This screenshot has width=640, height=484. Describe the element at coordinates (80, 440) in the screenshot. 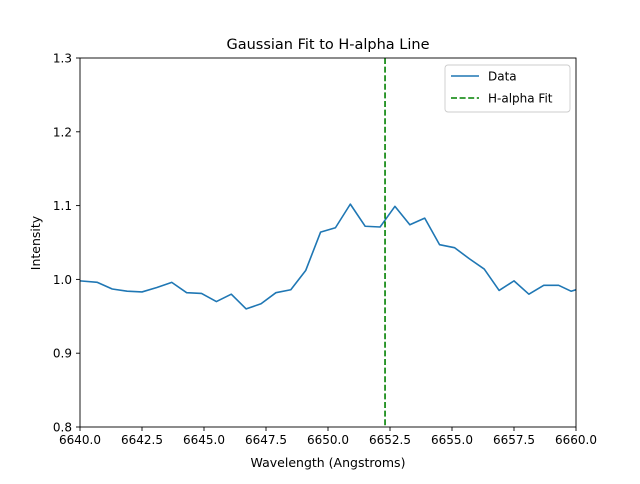

I see `x-tick-label: 6640.0` at that location.